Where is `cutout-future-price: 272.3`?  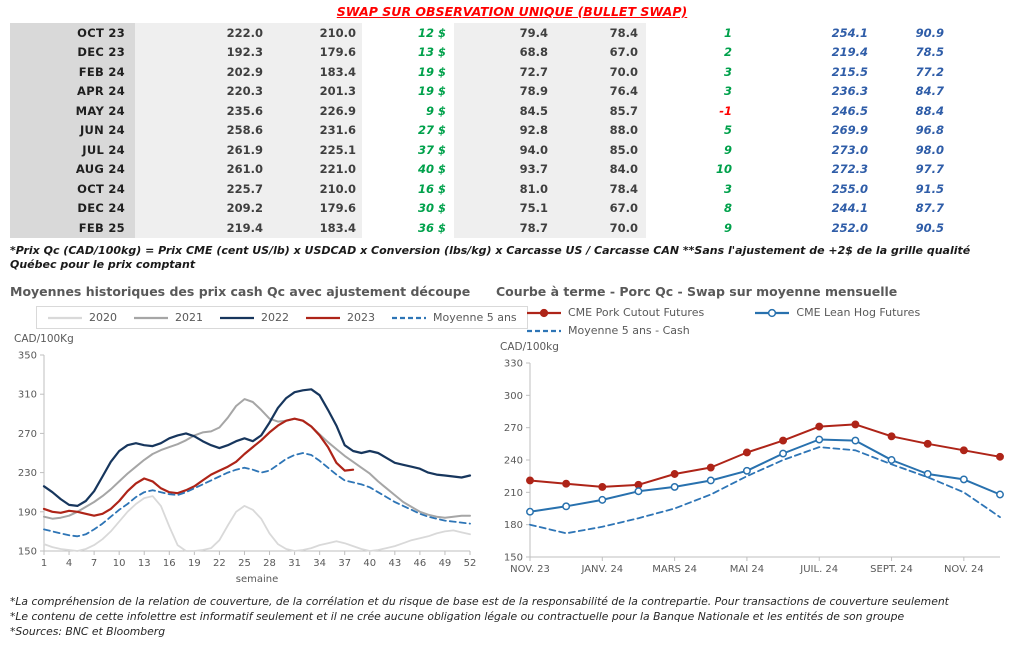
cutout-future-price: 272.3 is located at coordinates (849, 169).